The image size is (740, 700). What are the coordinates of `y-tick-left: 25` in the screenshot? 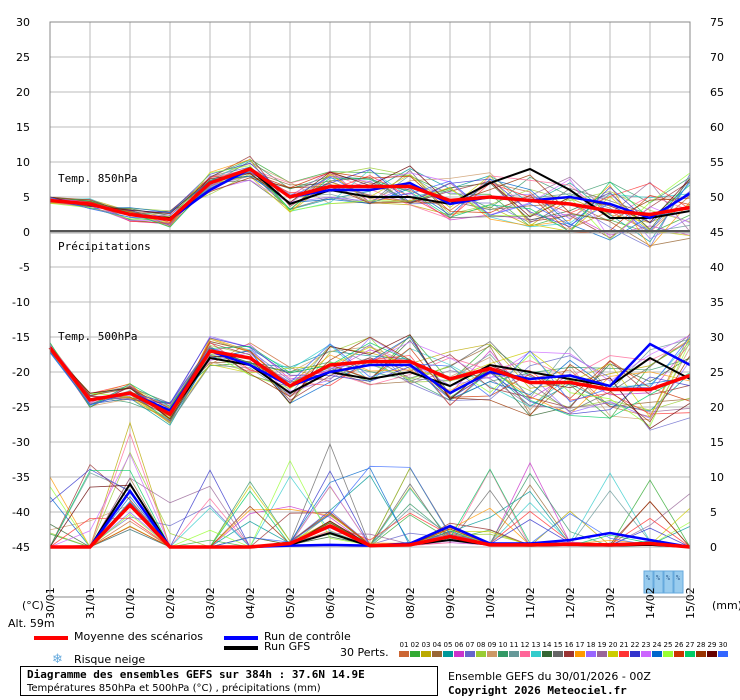 It's located at (23, 57).